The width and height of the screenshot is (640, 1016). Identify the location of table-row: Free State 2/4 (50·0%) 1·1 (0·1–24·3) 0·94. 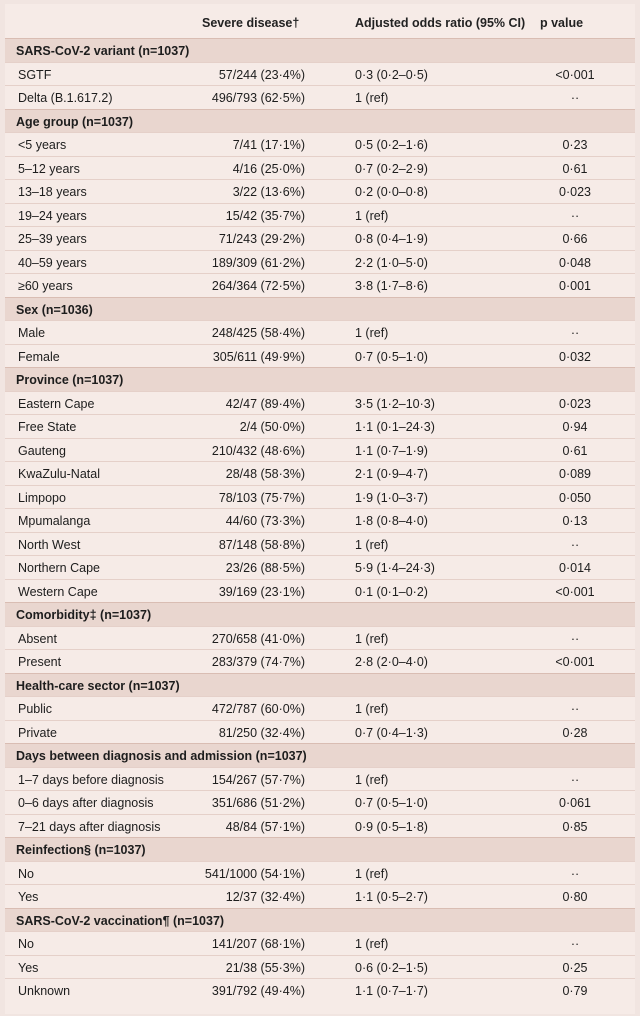
(320, 426).